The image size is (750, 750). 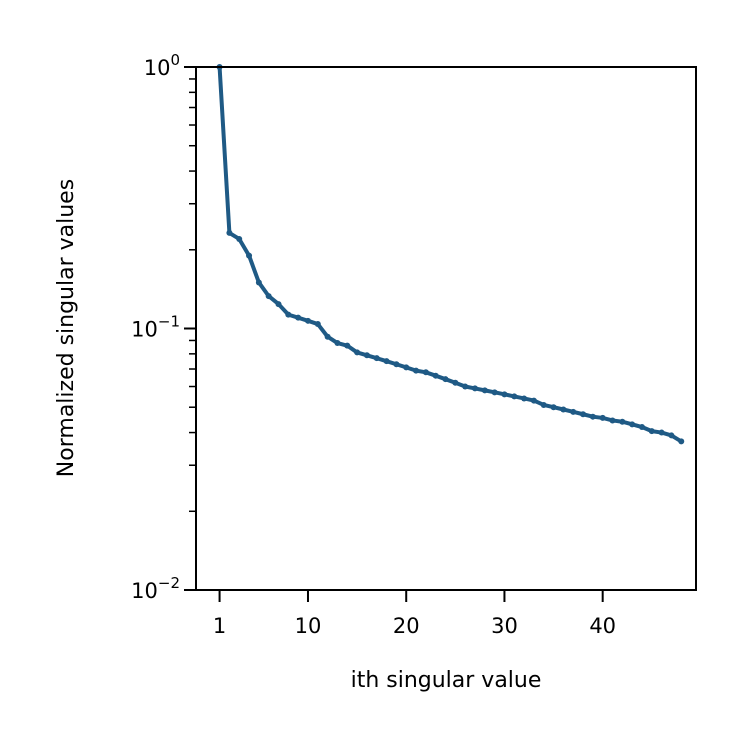 I want to click on x-tick-label: 40, so click(x=602, y=626).